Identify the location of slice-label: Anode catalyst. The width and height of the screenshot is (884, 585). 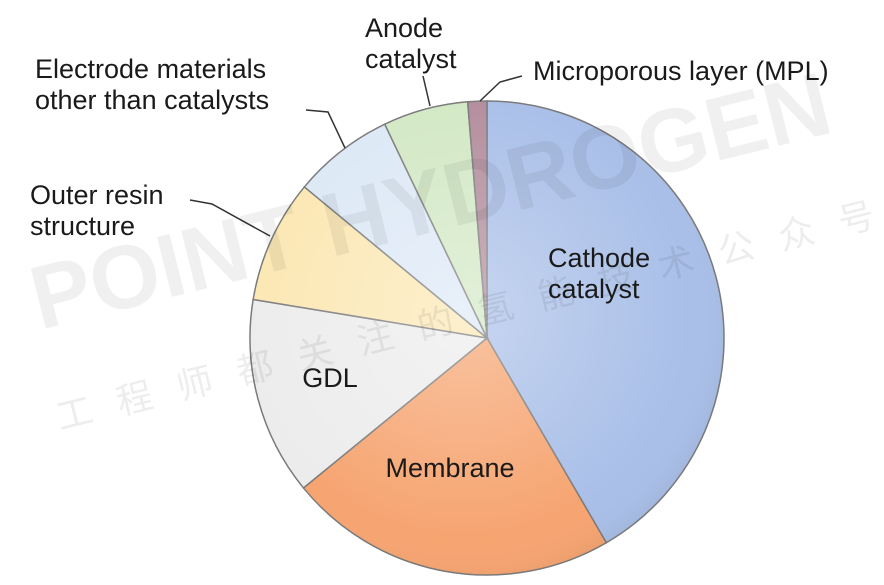
(411, 43).